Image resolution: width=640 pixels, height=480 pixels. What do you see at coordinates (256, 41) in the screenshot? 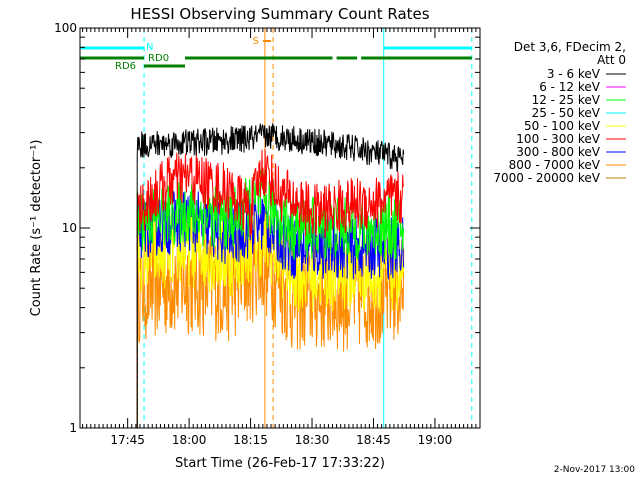
I see `flag-label-s: S` at bounding box center [256, 41].